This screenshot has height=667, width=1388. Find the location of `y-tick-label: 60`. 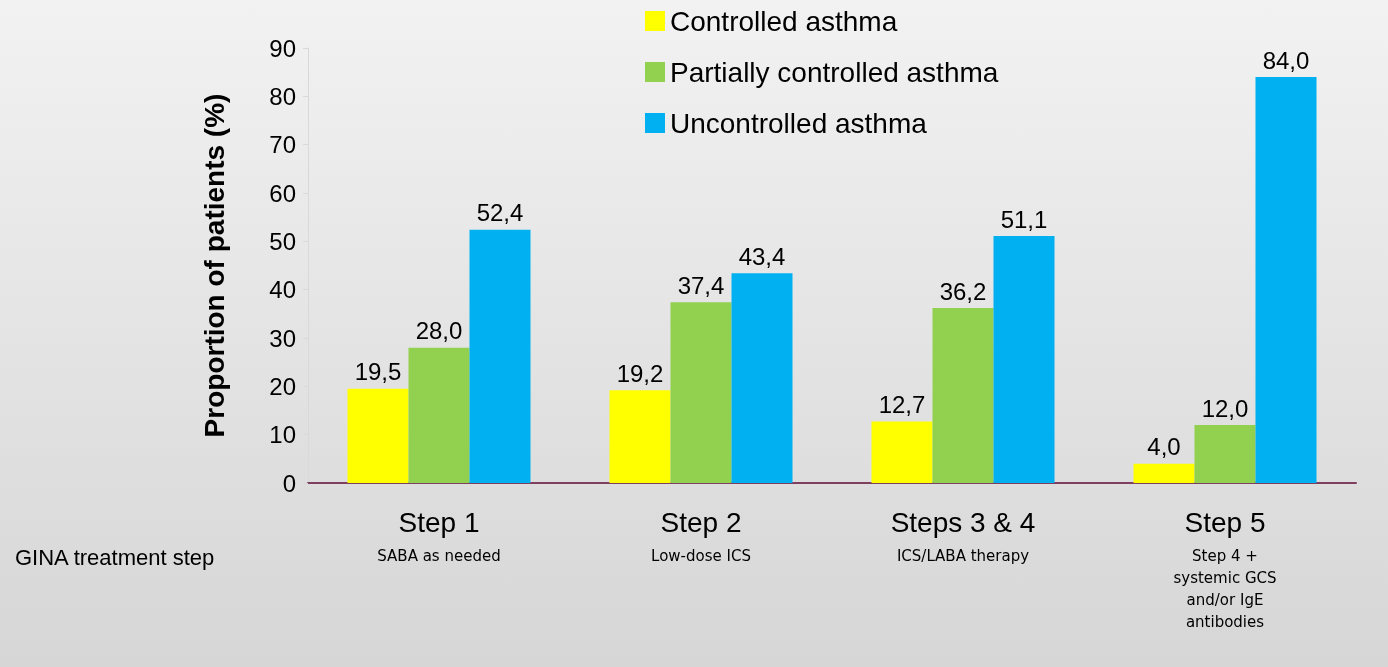

y-tick-label: 60 is located at coordinates (282, 193).